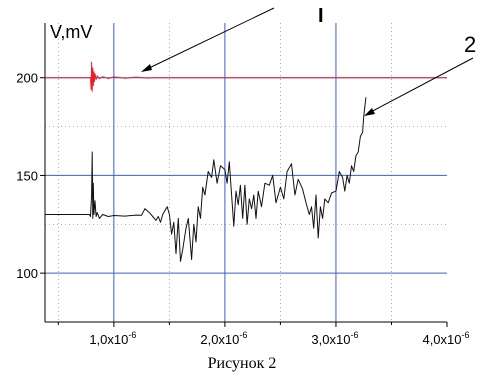 Image resolution: width=484 pixels, height=377 pixels. What do you see at coordinates (27, 78) in the screenshot?
I see `y-tick-label-2: 200` at bounding box center [27, 78].